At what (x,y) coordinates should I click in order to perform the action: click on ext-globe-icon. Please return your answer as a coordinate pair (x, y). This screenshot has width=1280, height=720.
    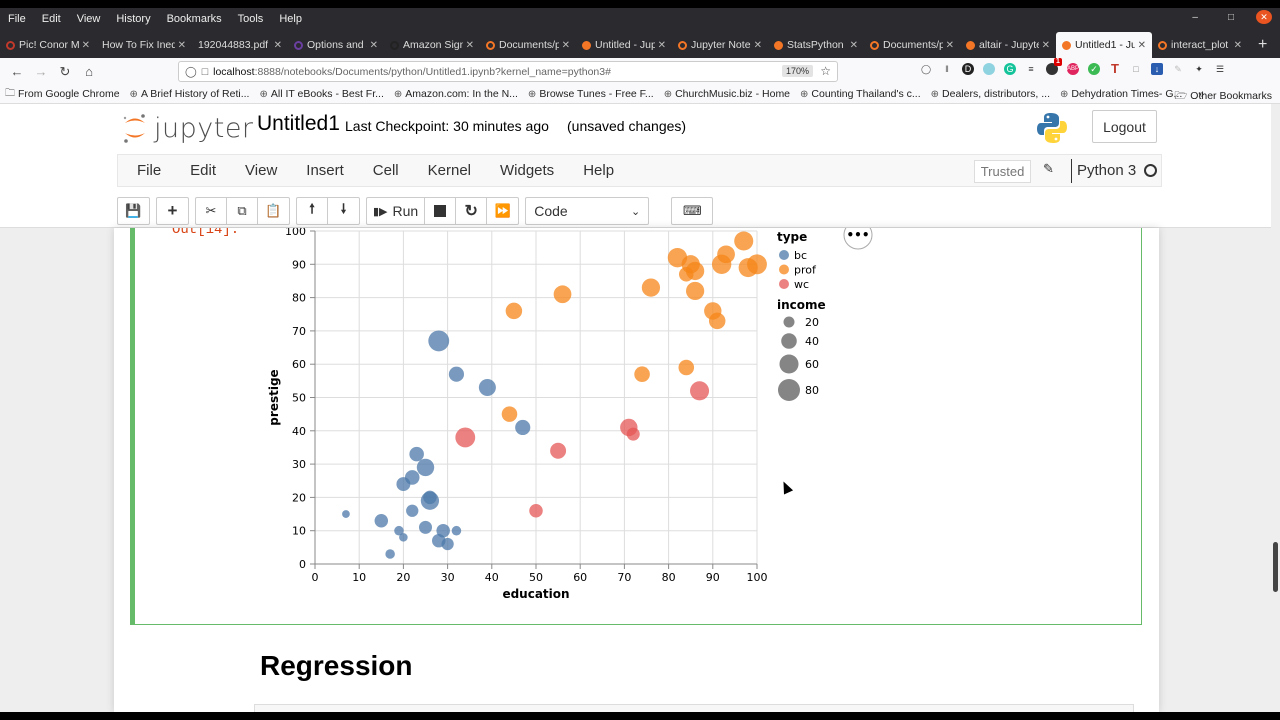
    Looking at the image, I should click on (989, 69).